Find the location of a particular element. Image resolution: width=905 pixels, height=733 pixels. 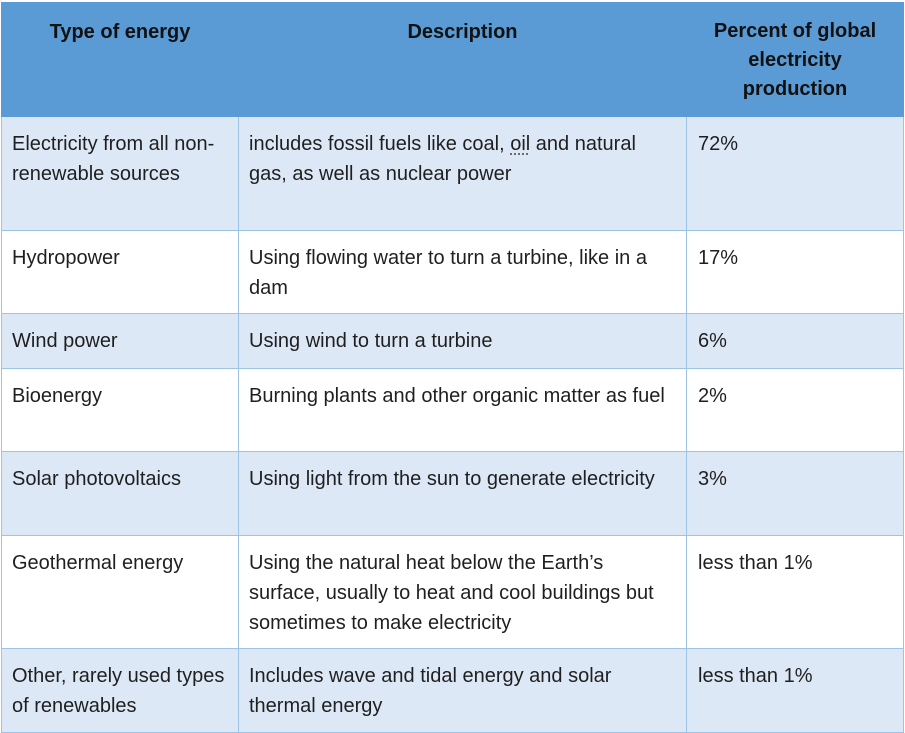

cell-percent: 2% is located at coordinates (795, 410).